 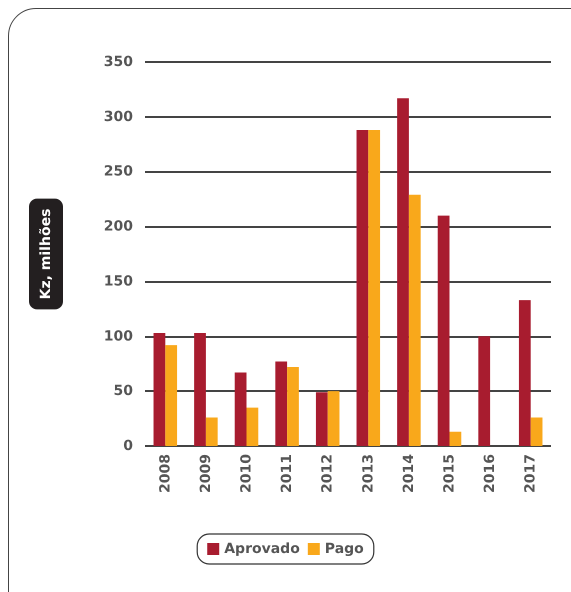 What do you see at coordinates (124, 391) in the screenshot?
I see `y-tick-label: 50` at bounding box center [124, 391].